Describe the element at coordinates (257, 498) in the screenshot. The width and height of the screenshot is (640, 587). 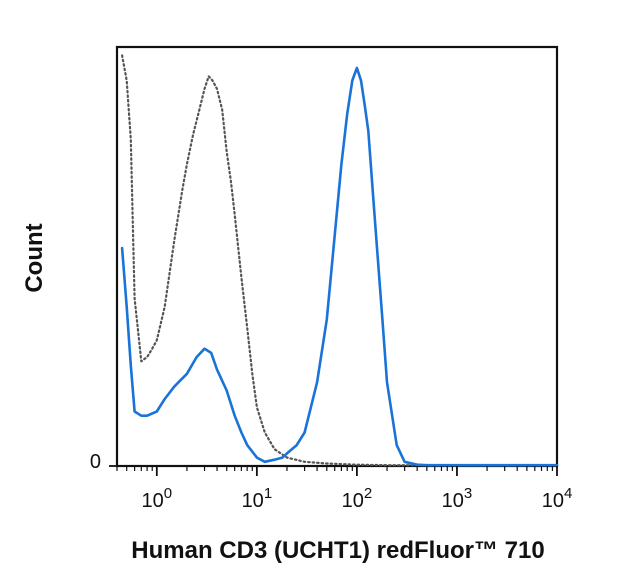
I see `x-tick-label: 10¹` at that location.